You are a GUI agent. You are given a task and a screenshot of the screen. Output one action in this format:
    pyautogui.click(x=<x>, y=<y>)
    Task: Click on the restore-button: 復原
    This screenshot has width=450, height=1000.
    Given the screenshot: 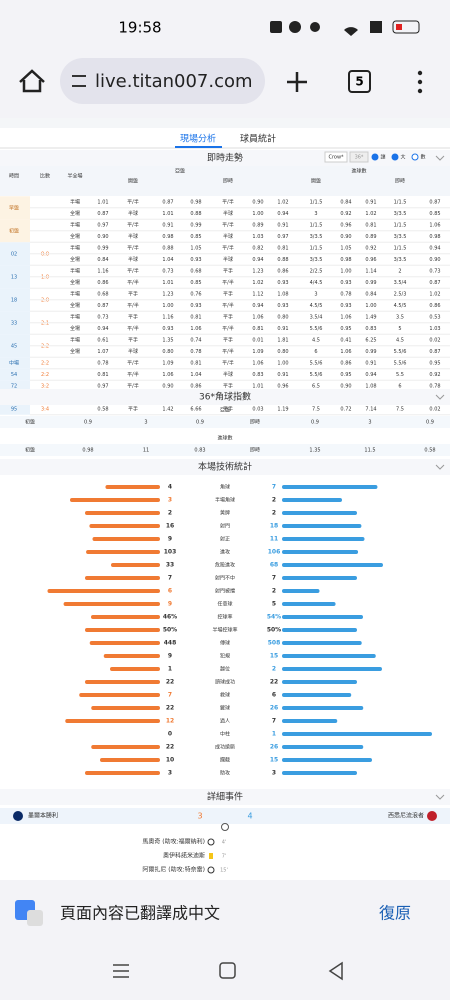 What is the action you would take?
    pyautogui.click(x=395, y=913)
    